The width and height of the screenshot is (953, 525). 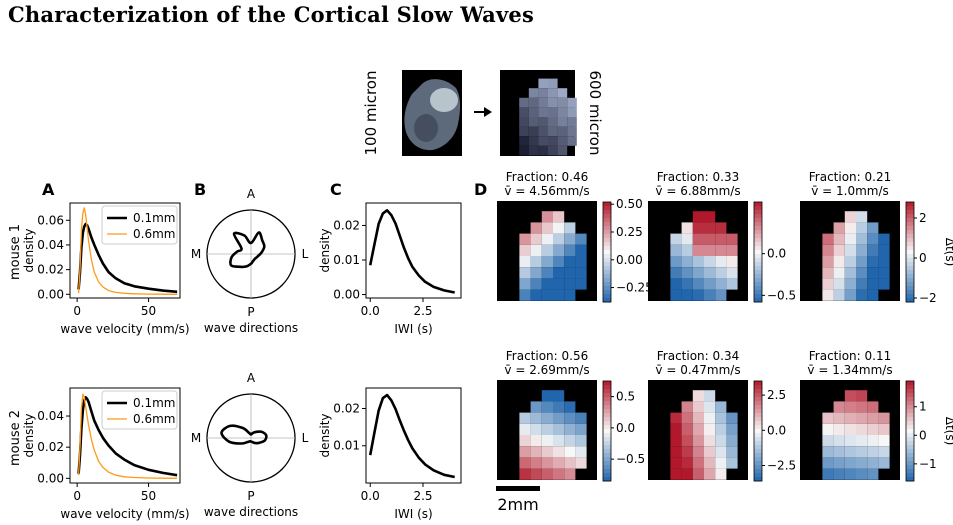 I want to click on colorbar-tick-label: 0, so click(x=923, y=258).